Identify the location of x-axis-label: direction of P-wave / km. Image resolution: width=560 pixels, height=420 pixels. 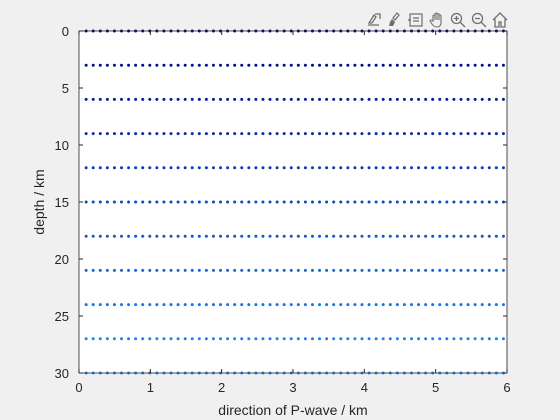
(292, 410).